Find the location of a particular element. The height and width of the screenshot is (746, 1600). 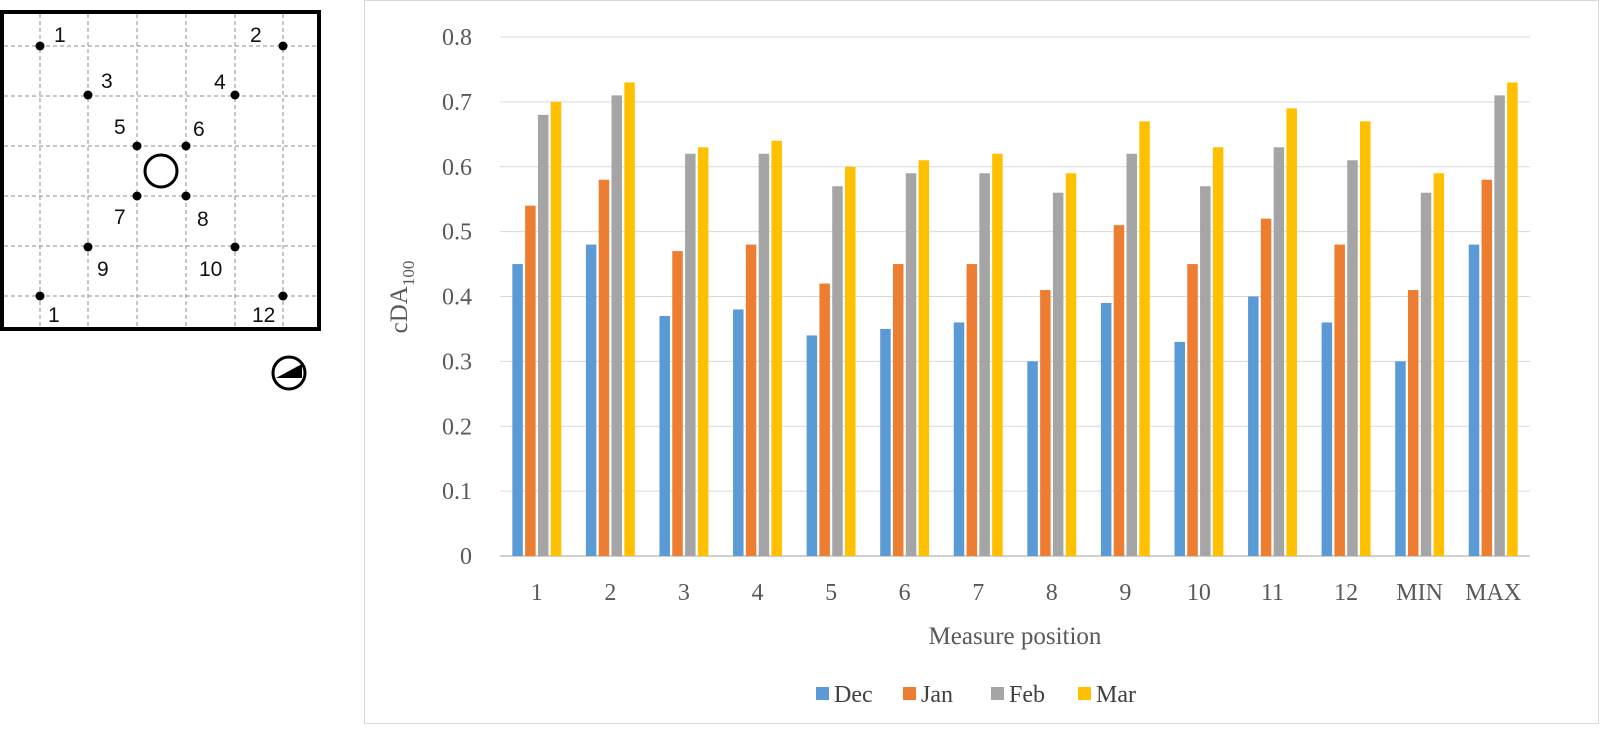

x-tick-label: 6 is located at coordinates (905, 593).